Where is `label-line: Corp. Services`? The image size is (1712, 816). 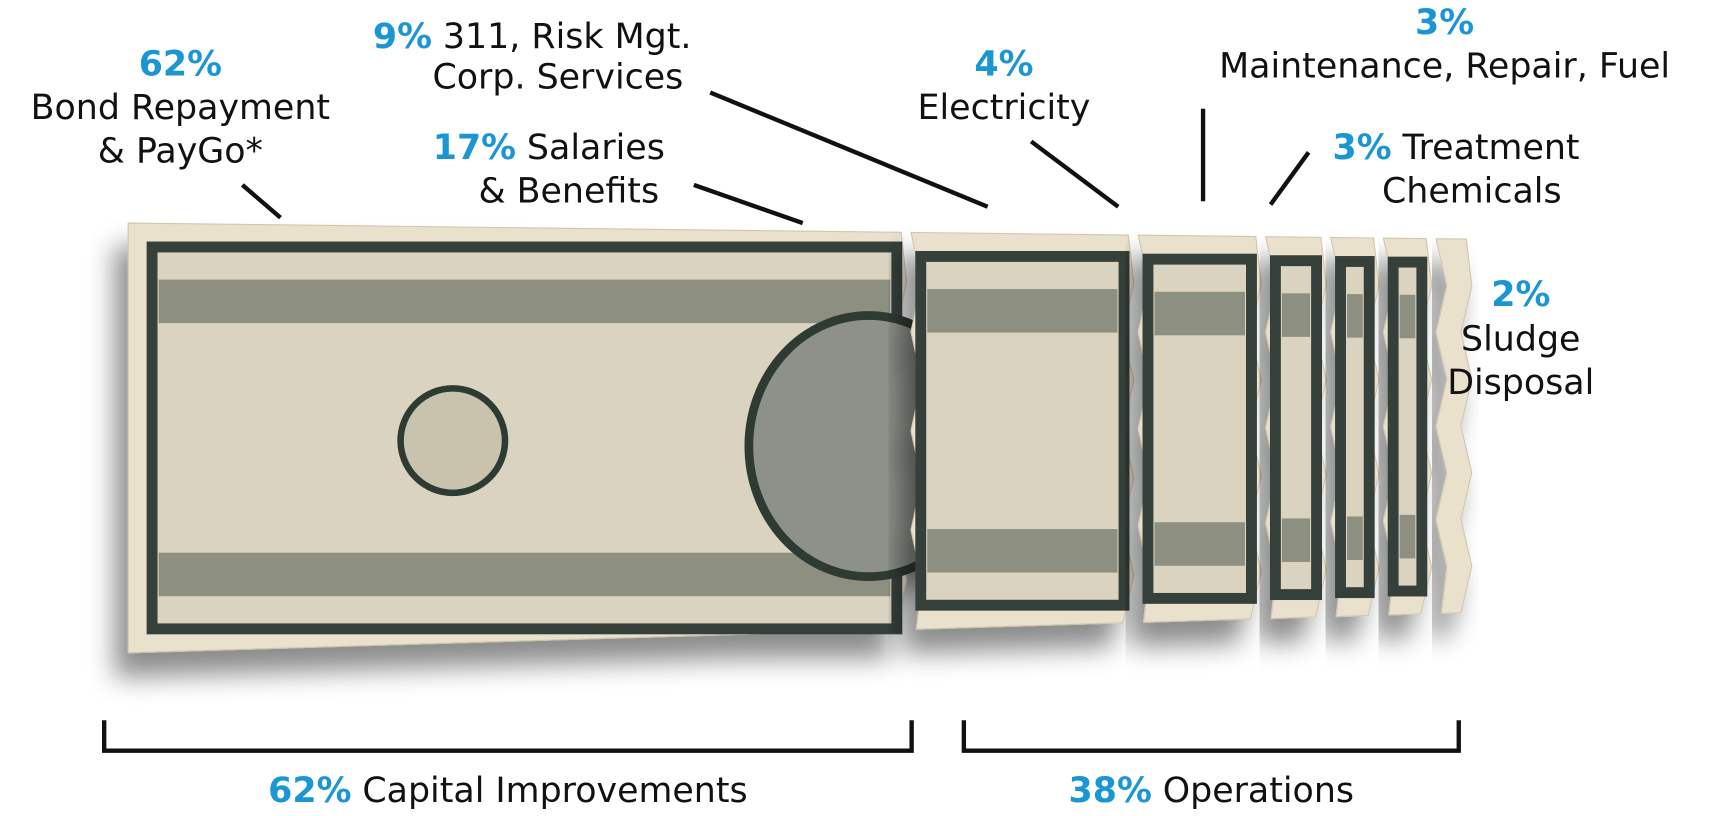
label-line: Corp. Services is located at coordinates (557, 77).